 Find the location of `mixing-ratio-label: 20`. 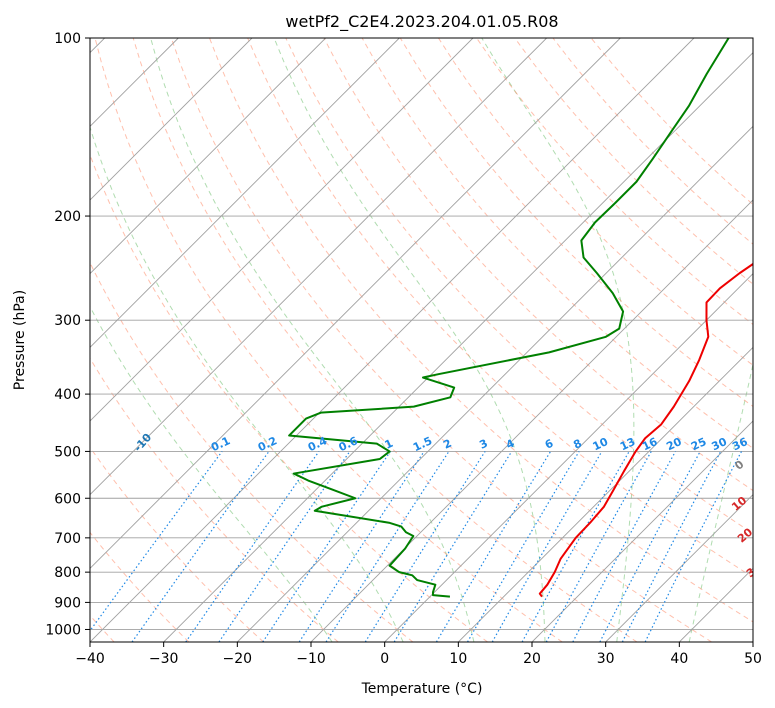

mixing-ratio-label: 20 is located at coordinates (674, 444).